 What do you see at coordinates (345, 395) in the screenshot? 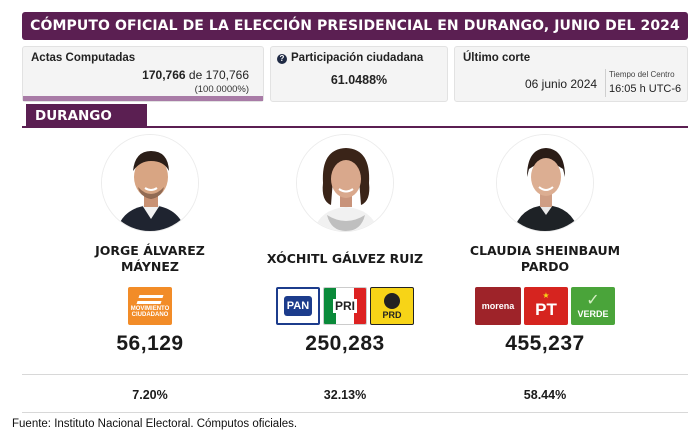
I see `vote-percent-galvez-ruiz: 32.13%` at bounding box center [345, 395].